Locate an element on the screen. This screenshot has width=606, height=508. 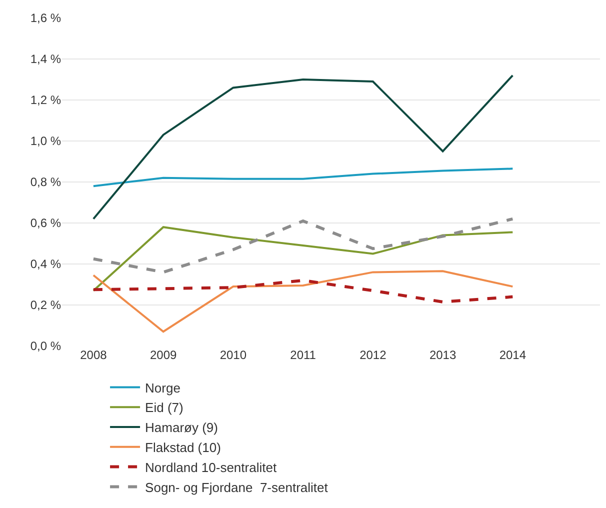
legend-label: Sogn- og Fjordane 7-sentralitet is located at coordinates (236, 487).